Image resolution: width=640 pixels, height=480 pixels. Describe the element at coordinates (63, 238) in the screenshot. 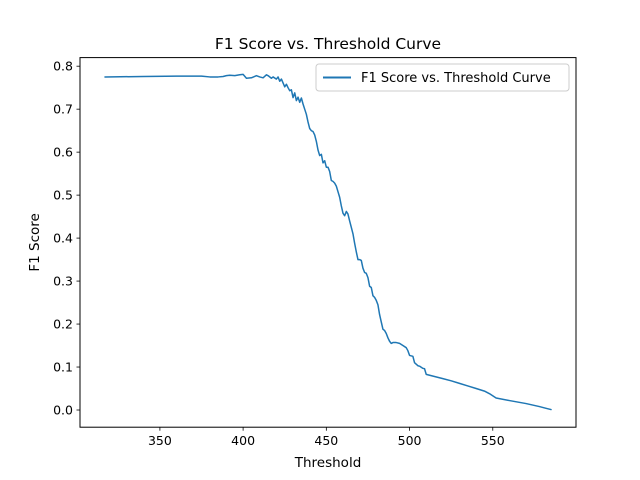

I see `y-tick-label: 0.4` at that location.